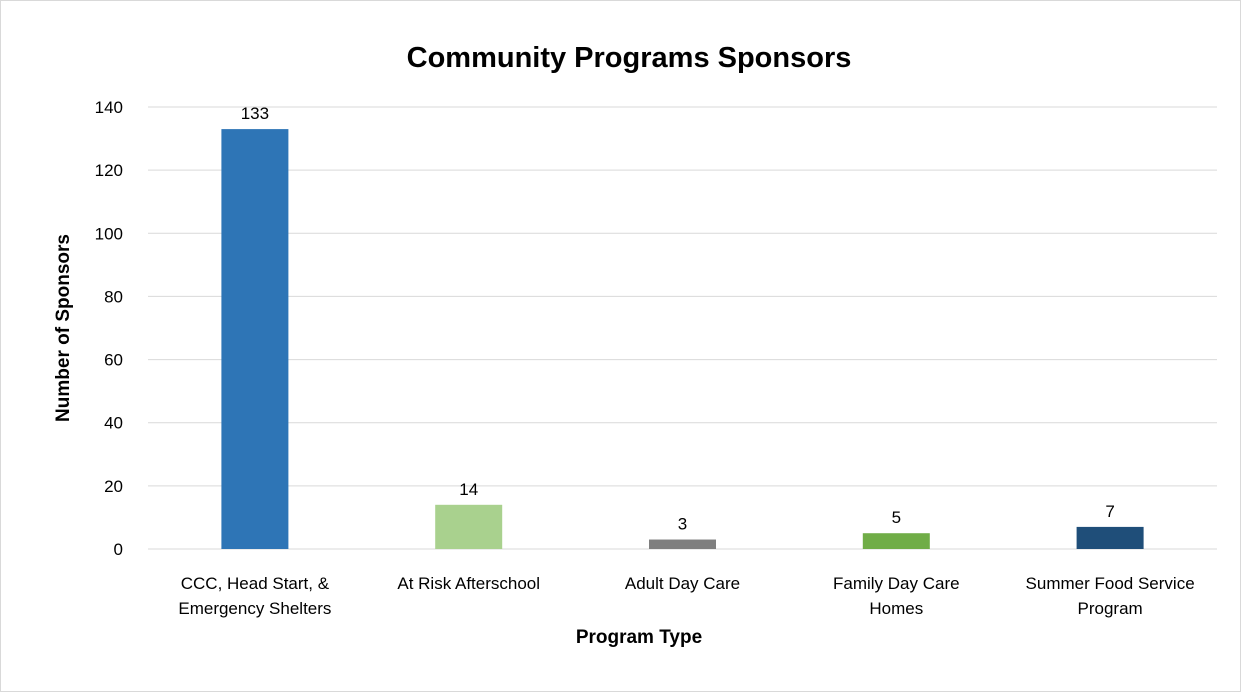 Image resolution: width=1241 pixels, height=692 pixels. I want to click on y-tick-label: 0, so click(118, 549).